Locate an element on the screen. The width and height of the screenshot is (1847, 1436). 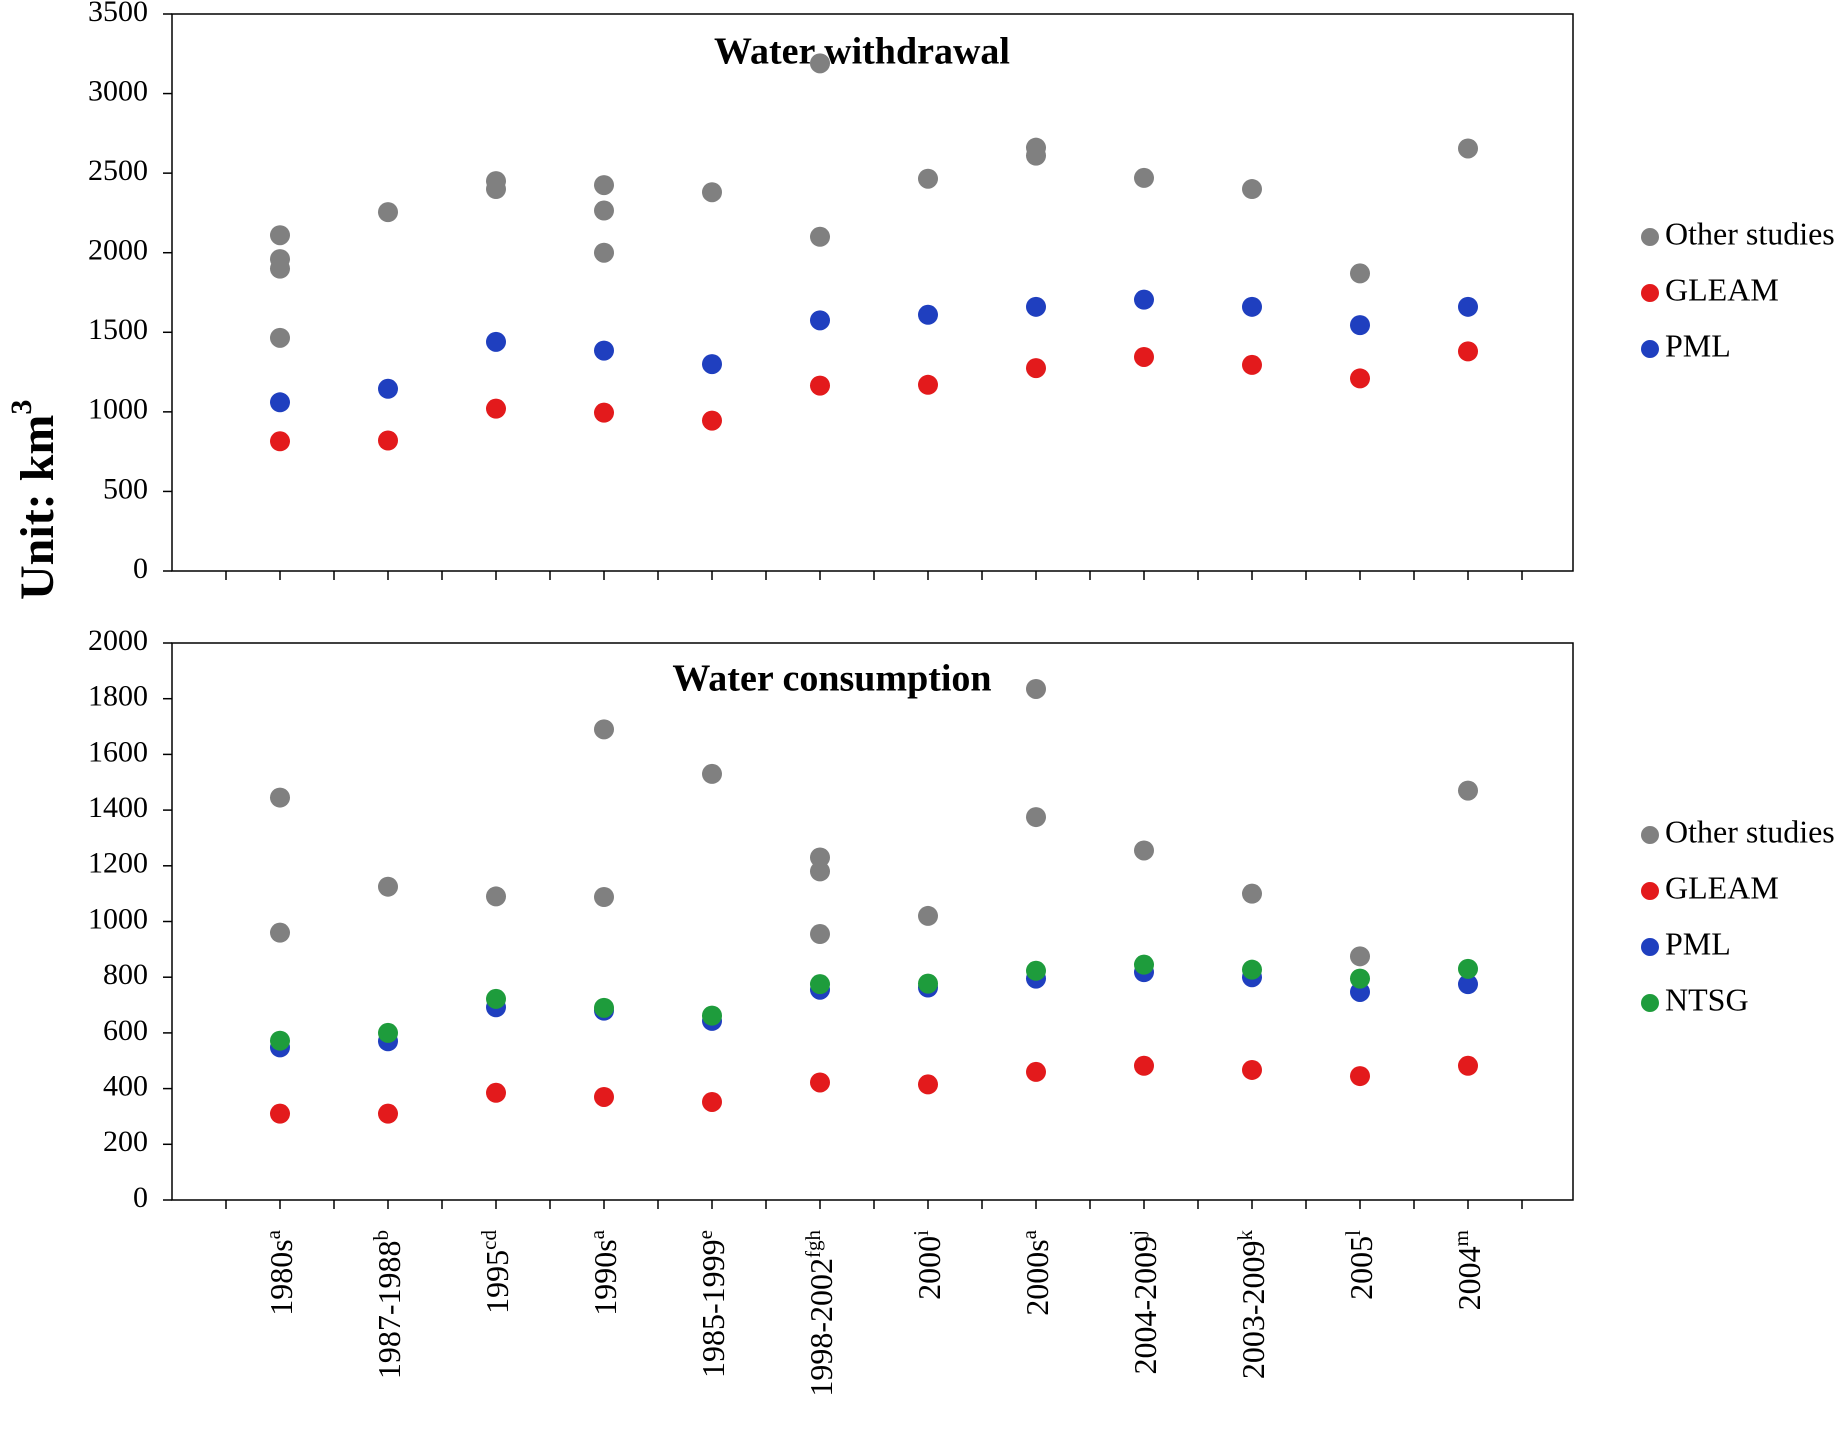
y-tick-label: 3000 is located at coordinates (118, 90).